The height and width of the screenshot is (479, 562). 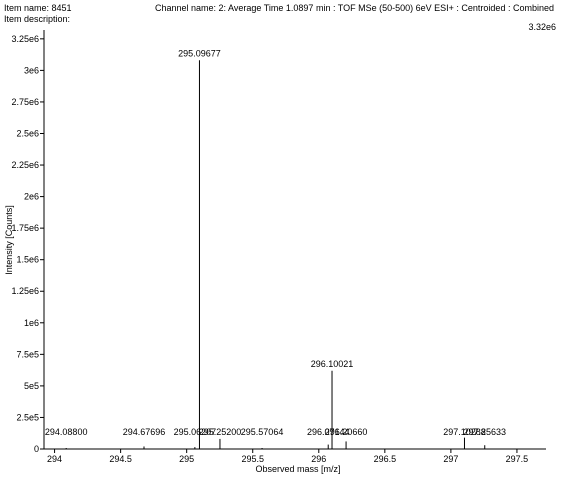 I want to click on y-tick-label: 2.25e6, so click(x=25, y=165).